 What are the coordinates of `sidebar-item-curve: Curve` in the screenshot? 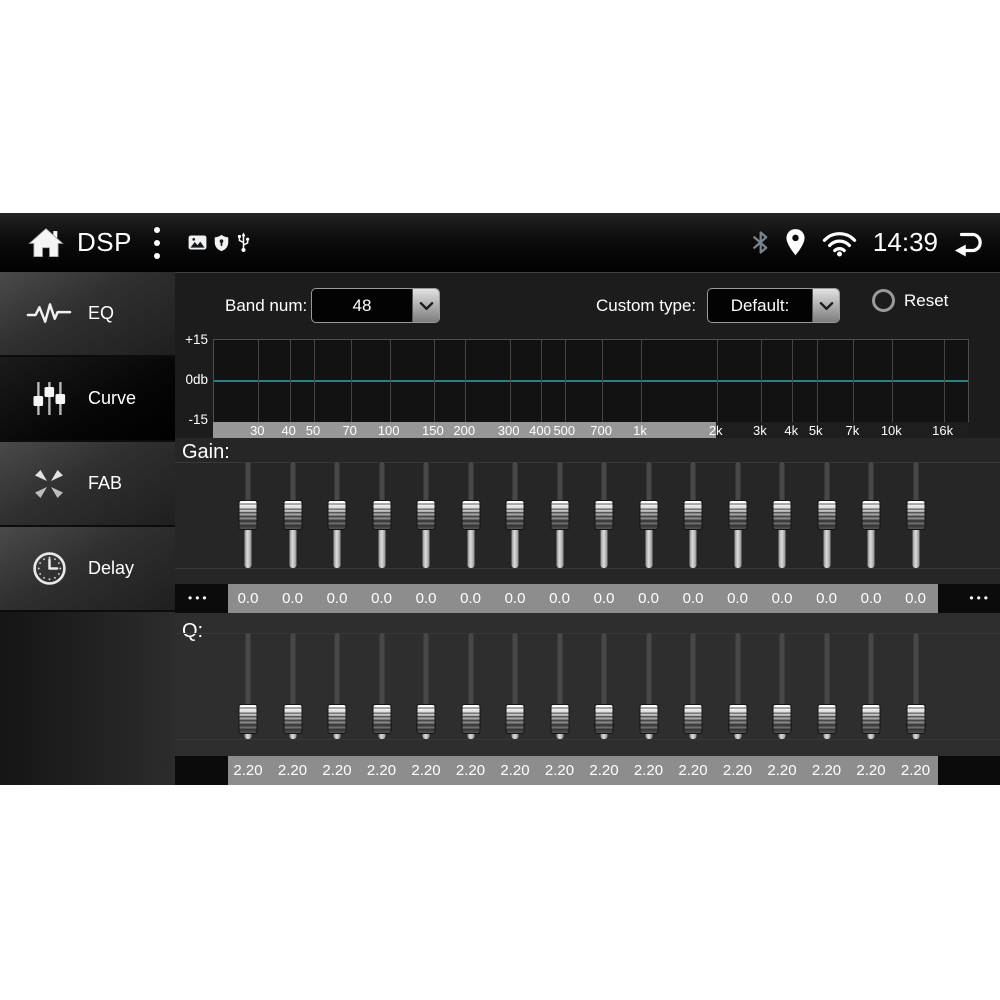 It's located at (87, 399).